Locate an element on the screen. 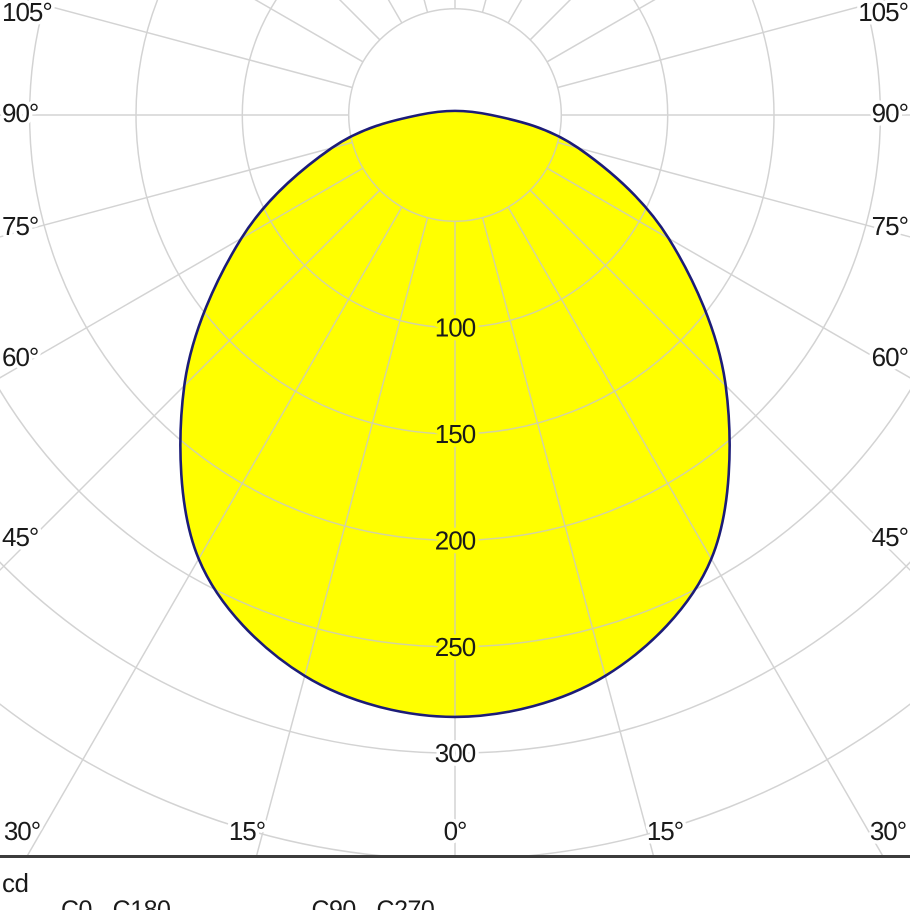 This screenshot has height=910, width=910. unit-label: cd is located at coordinates (15, 883).